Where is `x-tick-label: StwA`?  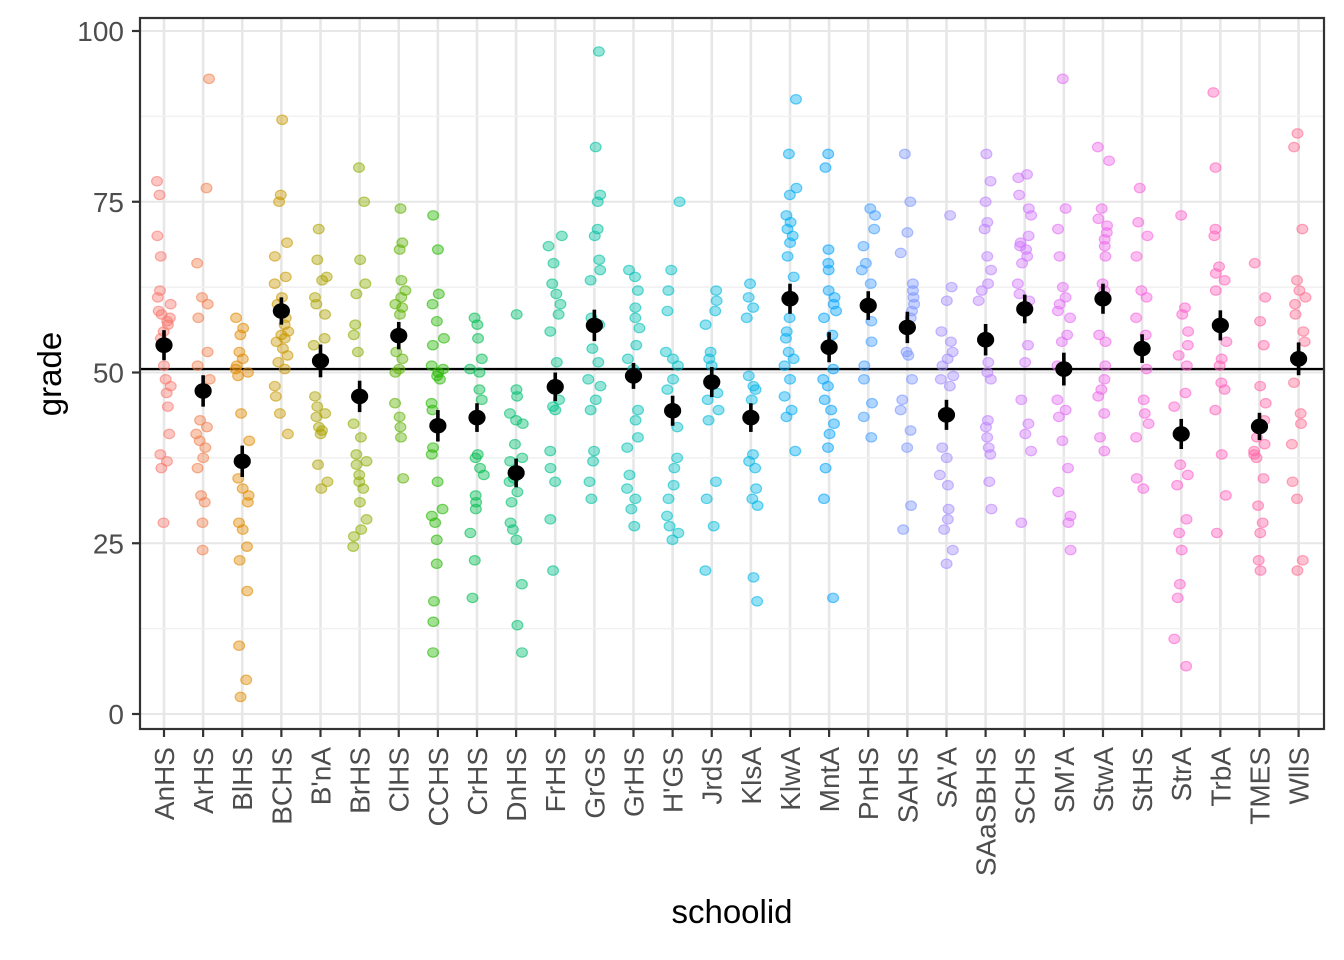 x-tick-label: StwA is located at coordinates (1103, 780).